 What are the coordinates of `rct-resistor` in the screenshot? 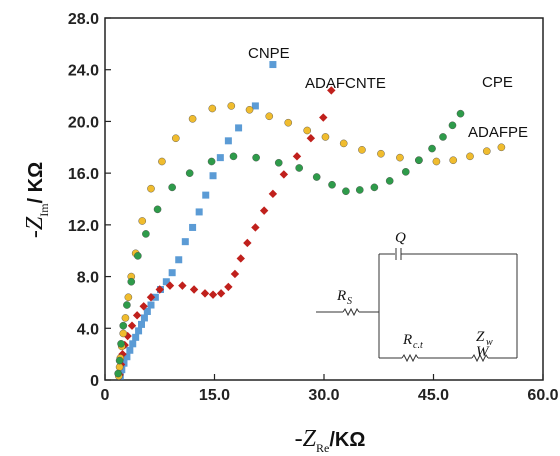 It's located at (410, 358).